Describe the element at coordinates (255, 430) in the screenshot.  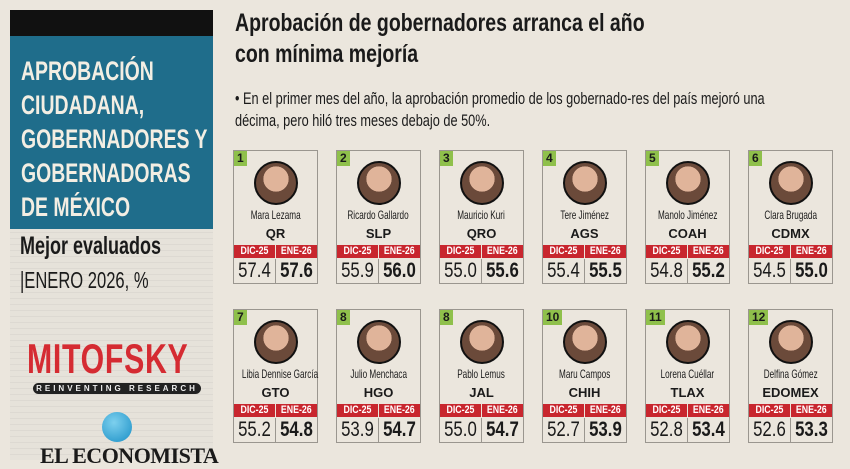
I see `prev-value: 55.2` at that location.